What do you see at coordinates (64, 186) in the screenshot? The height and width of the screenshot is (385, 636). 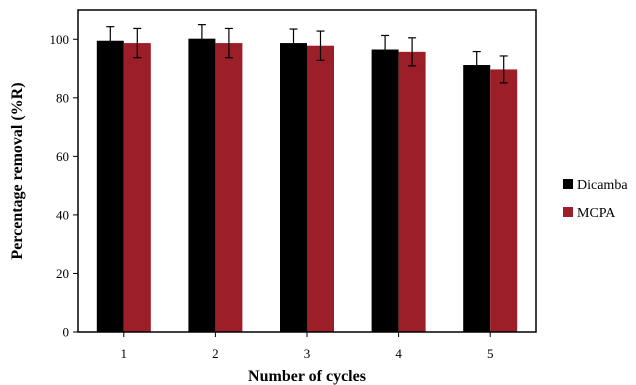 I see `y-axis-ticks: 0 20 40 60 80 100` at bounding box center [64, 186].